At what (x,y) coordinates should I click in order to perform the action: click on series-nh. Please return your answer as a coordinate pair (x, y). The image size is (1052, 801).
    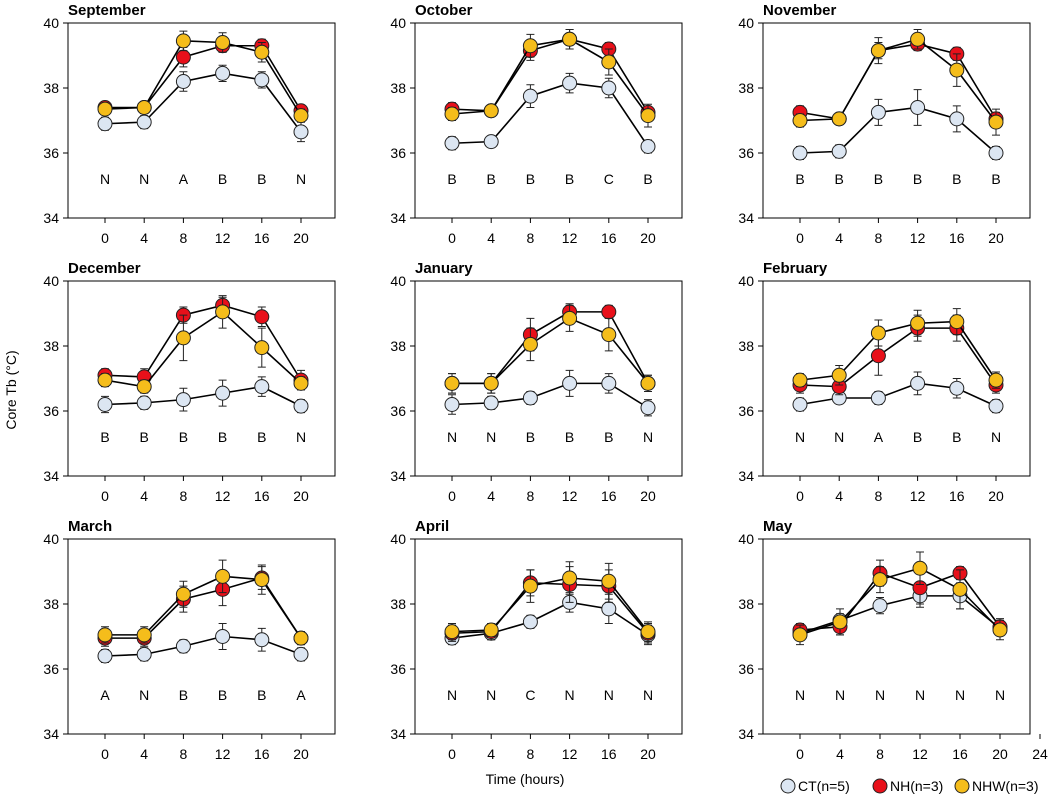
    Looking at the image, I should click on (550, 605).